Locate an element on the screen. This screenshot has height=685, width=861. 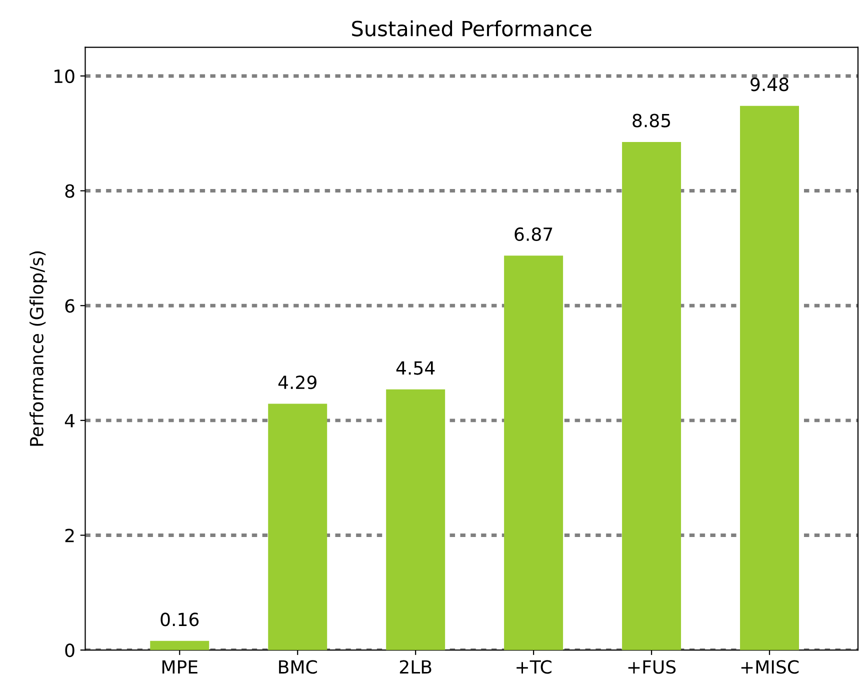
y-tick-label: 2 is located at coordinates (69, 535).